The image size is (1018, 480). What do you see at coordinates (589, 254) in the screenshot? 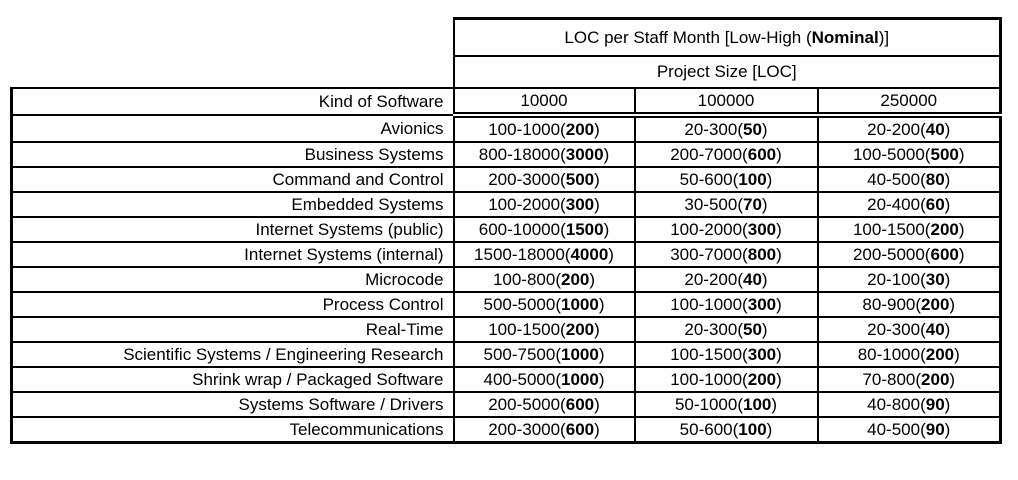
I see `loc-nominal: 4000` at bounding box center [589, 254].